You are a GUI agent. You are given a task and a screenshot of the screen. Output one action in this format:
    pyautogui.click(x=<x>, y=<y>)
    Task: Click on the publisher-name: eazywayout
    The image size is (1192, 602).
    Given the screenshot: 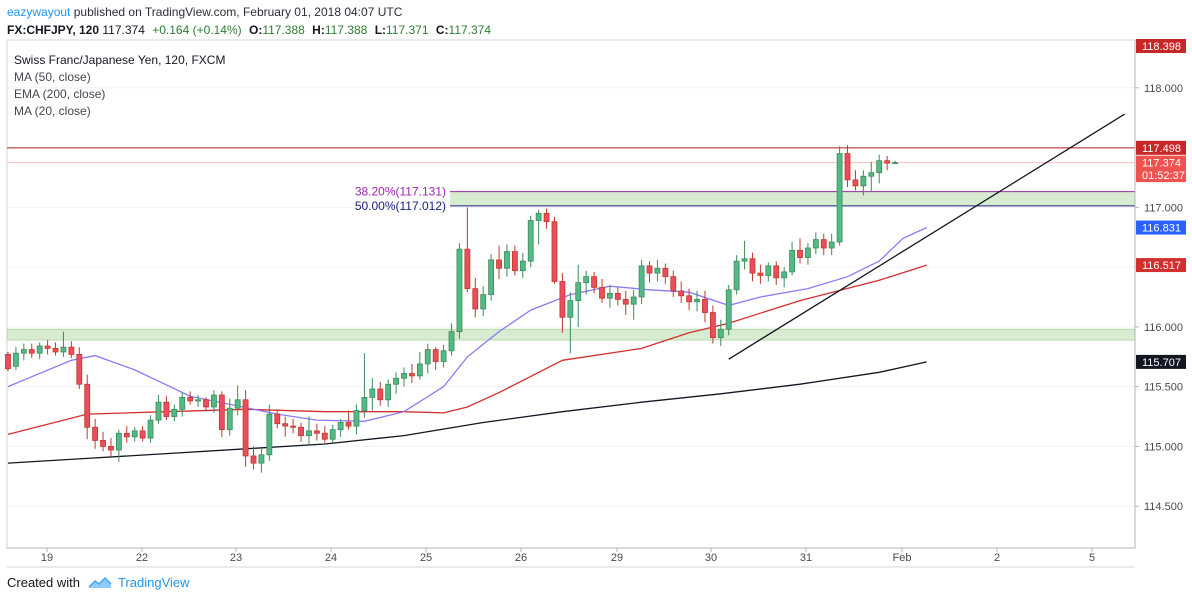 What is the action you would take?
    pyautogui.click(x=39, y=12)
    